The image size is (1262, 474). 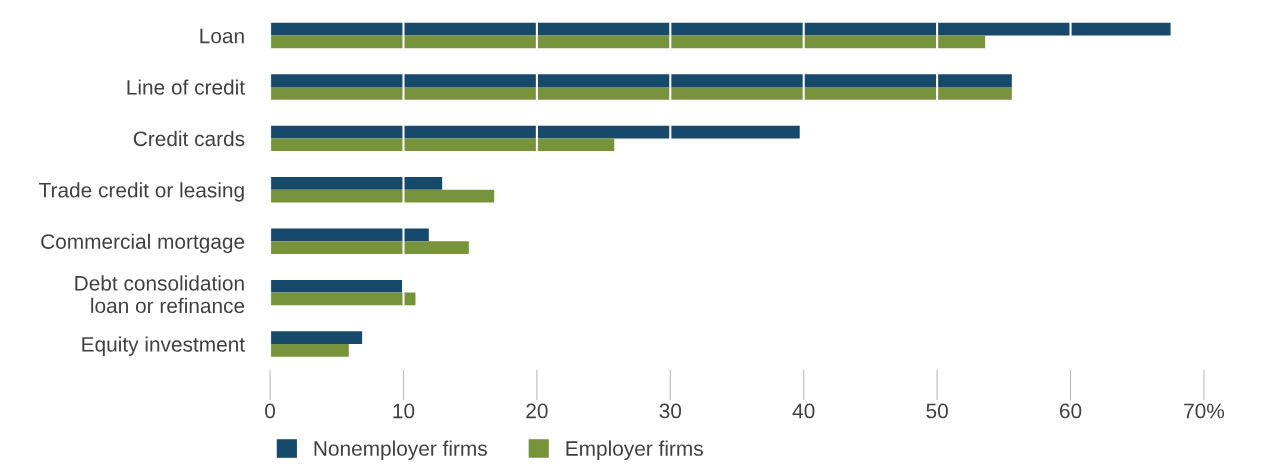 I want to click on x-tick-label: 50, so click(x=937, y=411).